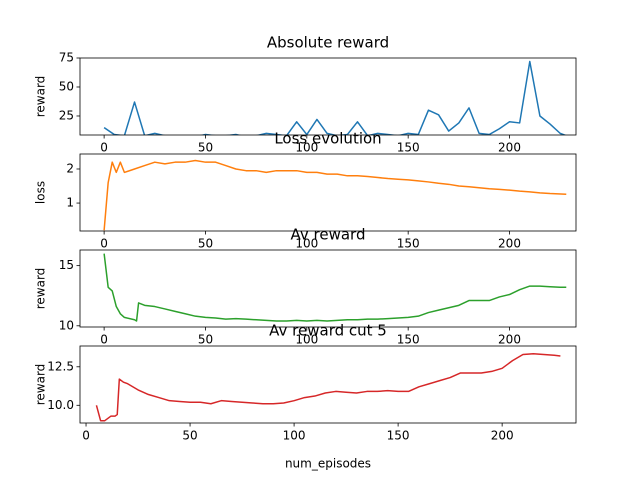 This screenshot has width=640, height=480. I want to click on subplot-title: Loss evolution, so click(327, 139).